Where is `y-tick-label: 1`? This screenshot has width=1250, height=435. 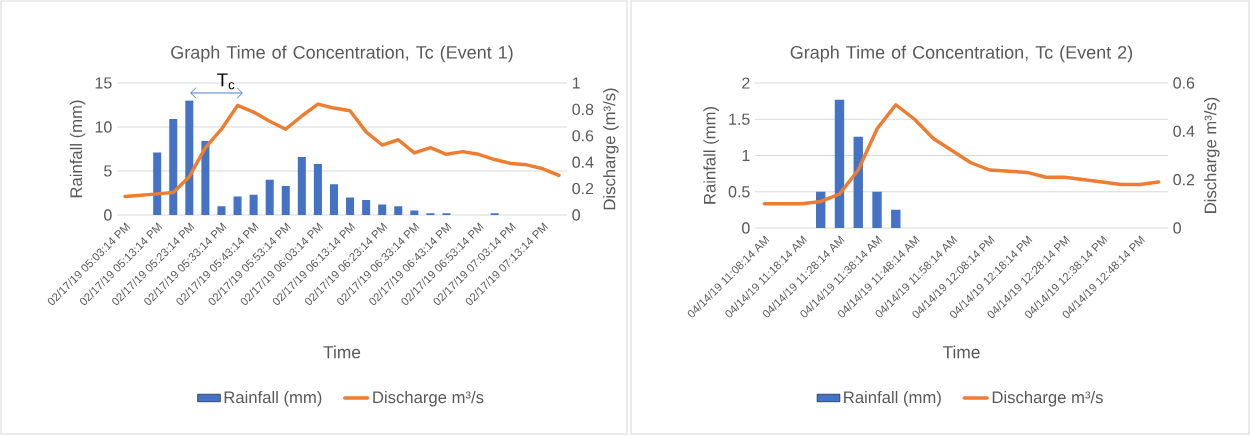 y-tick-label: 1 is located at coordinates (746, 155).